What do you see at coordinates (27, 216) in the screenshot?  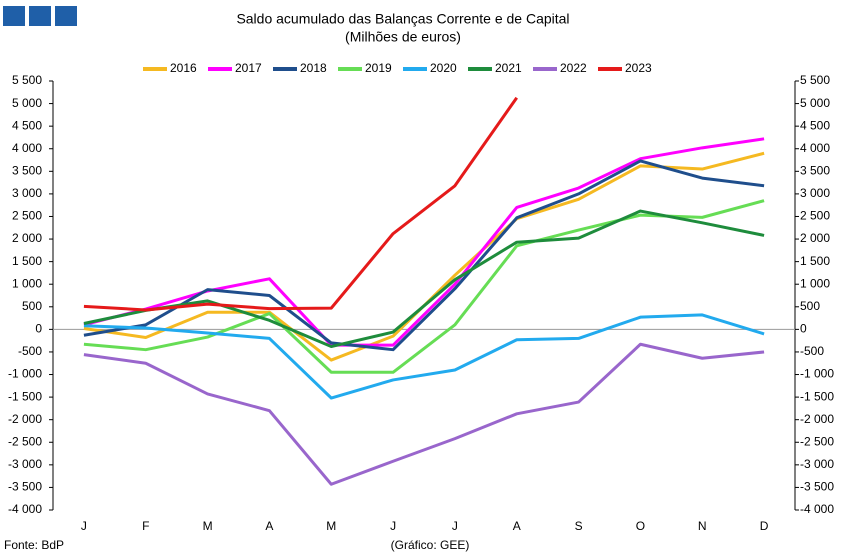 I see `y-tick-label: 2 500` at bounding box center [27, 216].